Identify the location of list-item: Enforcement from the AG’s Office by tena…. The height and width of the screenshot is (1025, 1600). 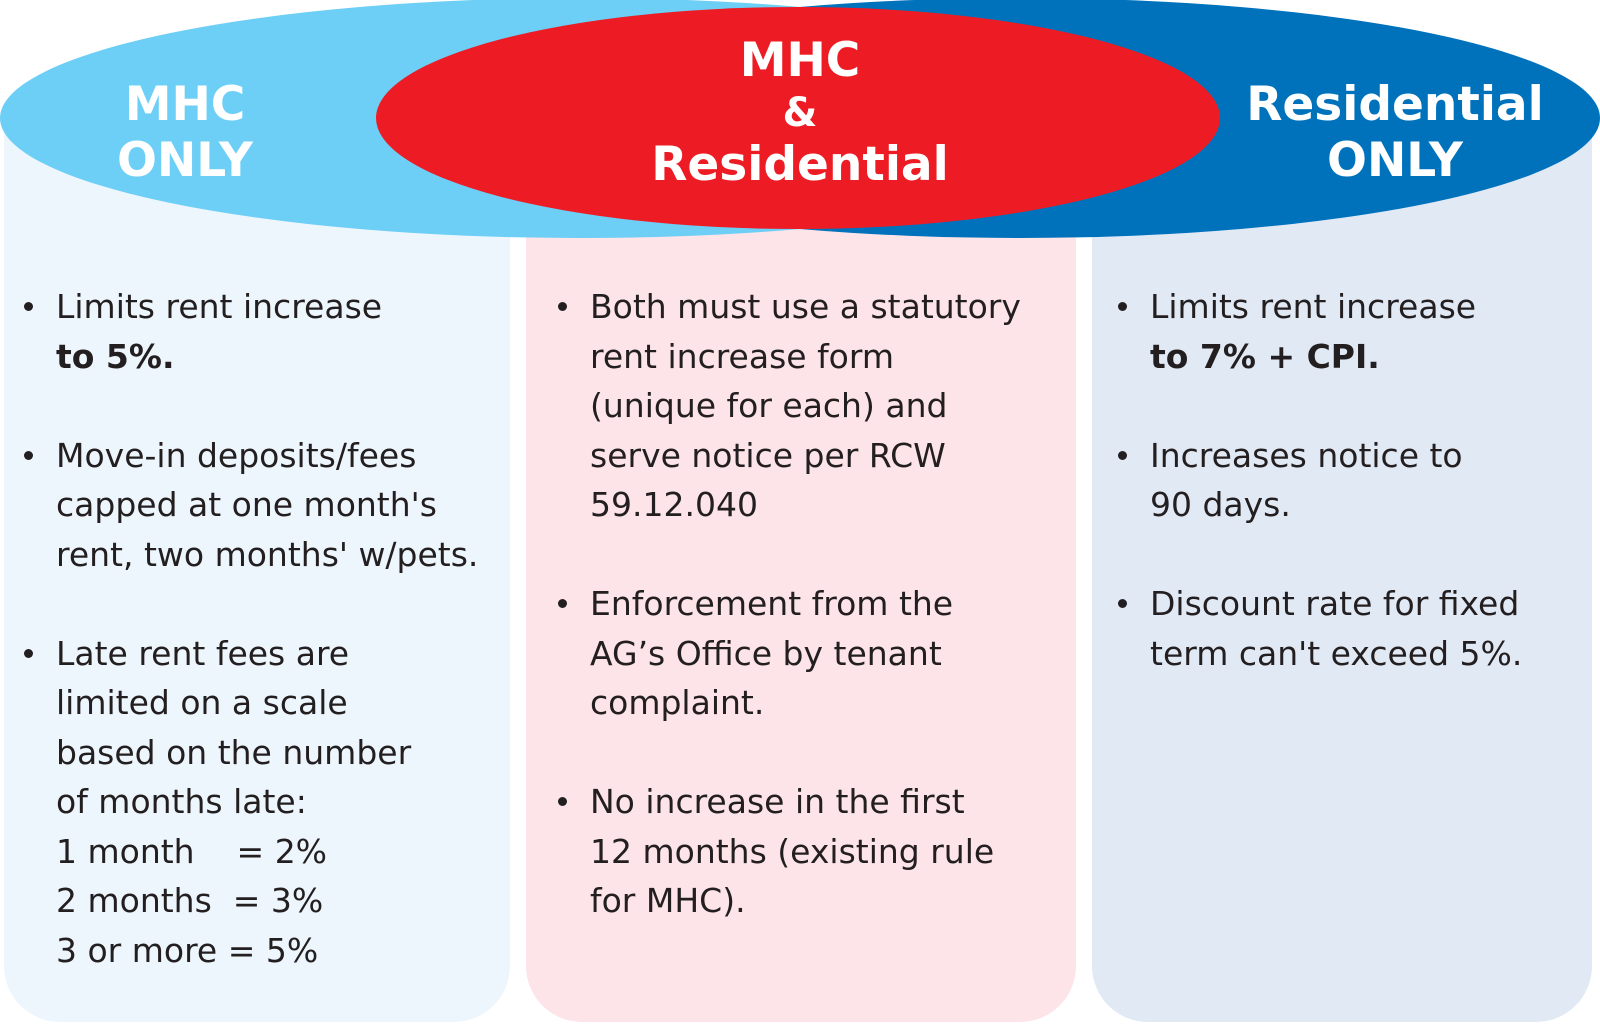
(811, 653).